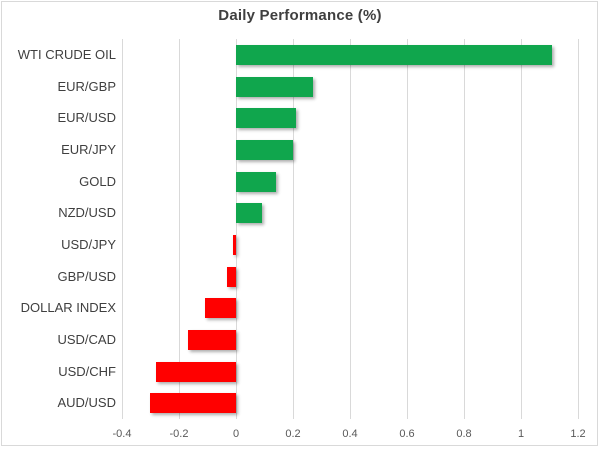 The height and width of the screenshot is (453, 600). What do you see at coordinates (179, 434) in the screenshot?
I see `x-tick-label--0.2: -0.2` at bounding box center [179, 434].